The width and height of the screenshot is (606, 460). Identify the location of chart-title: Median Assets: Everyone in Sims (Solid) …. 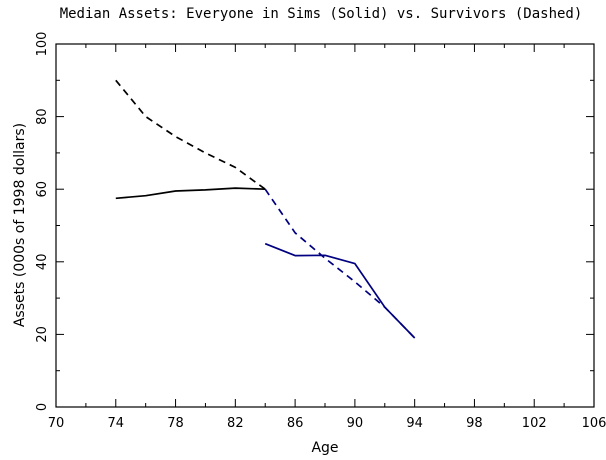
(321, 14).